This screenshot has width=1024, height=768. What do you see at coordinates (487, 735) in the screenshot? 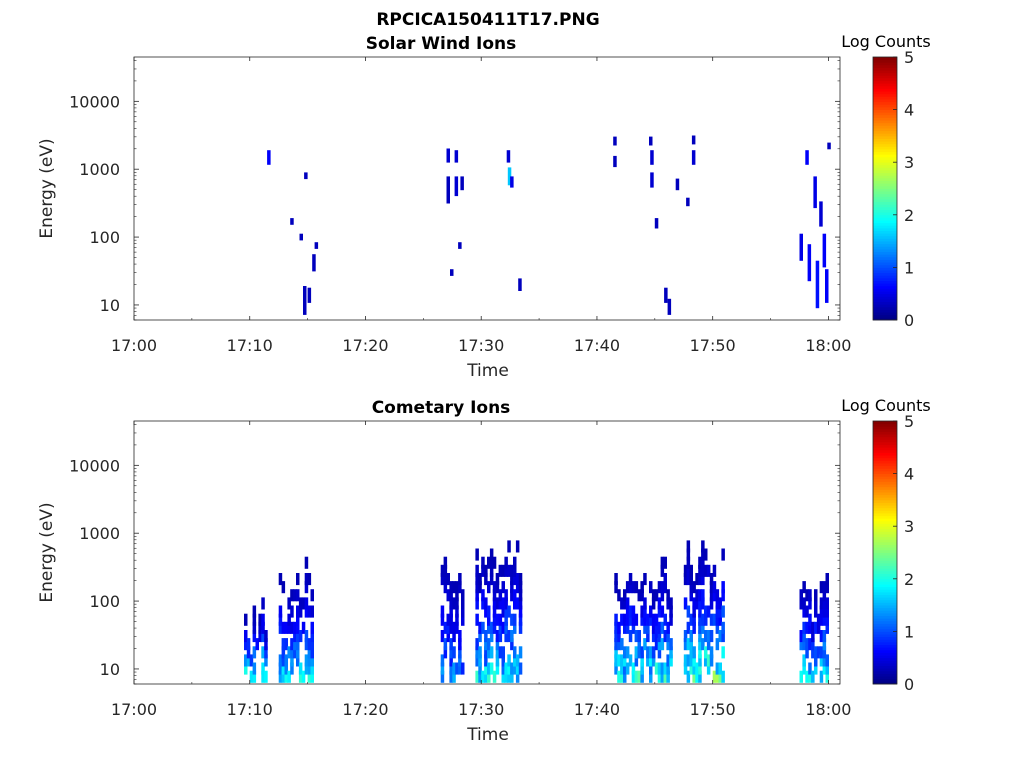
I see `x-axis-label: Time` at bounding box center [487, 735].